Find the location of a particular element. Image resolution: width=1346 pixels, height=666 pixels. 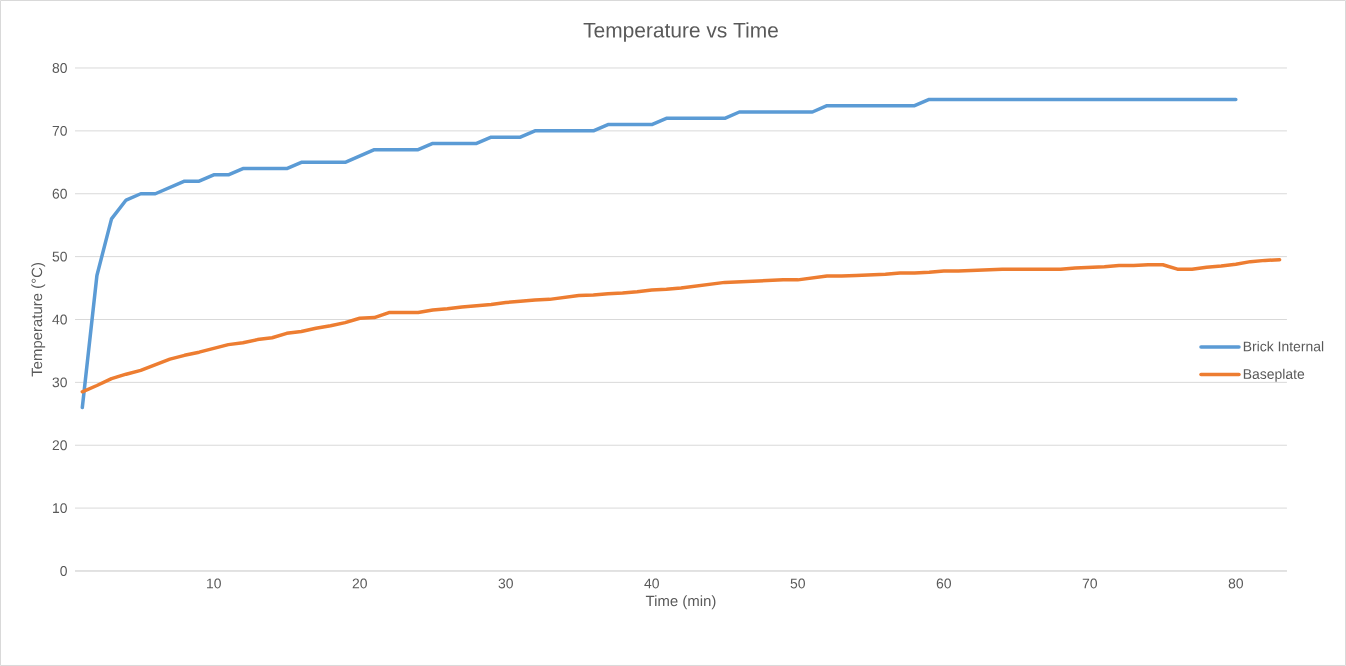

legend-label: Brick Internal is located at coordinates (1283, 346).